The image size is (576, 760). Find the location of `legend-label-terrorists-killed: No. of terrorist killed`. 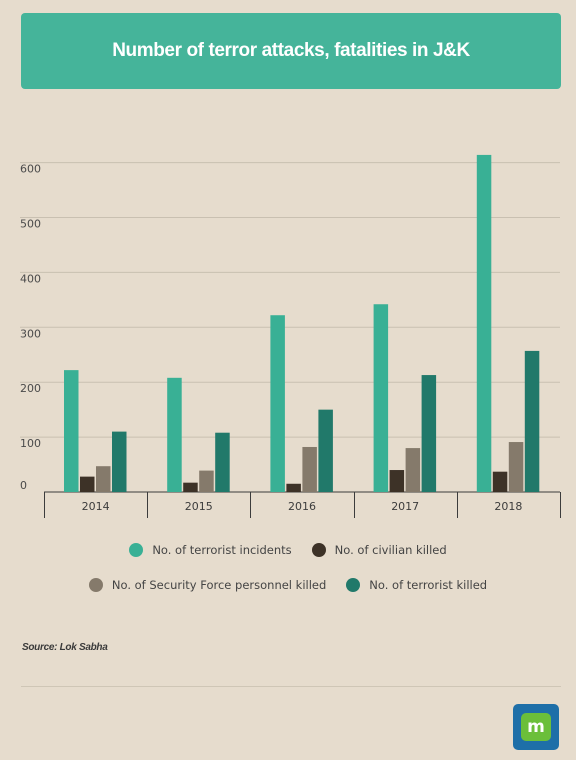

legend-label-terrorists-killed: No. of terrorist killed is located at coordinates (428, 585).